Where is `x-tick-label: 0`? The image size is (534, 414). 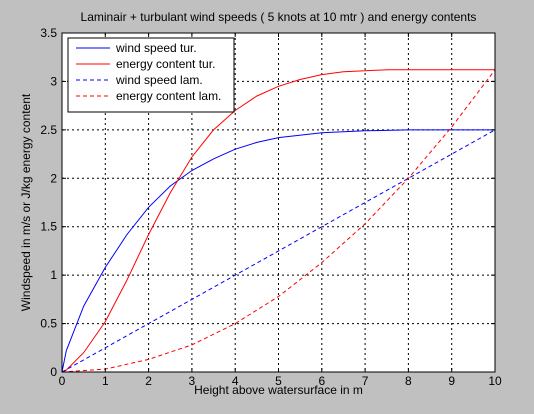
x-tick-label: 0 is located at coordinates (62, 381).